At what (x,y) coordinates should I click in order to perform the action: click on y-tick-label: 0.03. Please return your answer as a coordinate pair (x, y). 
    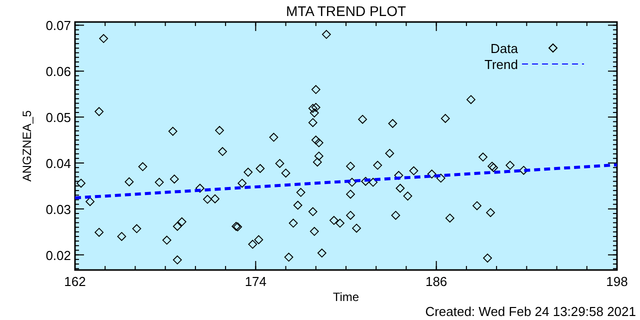
    Looking at the image, I should click on (58, 209).